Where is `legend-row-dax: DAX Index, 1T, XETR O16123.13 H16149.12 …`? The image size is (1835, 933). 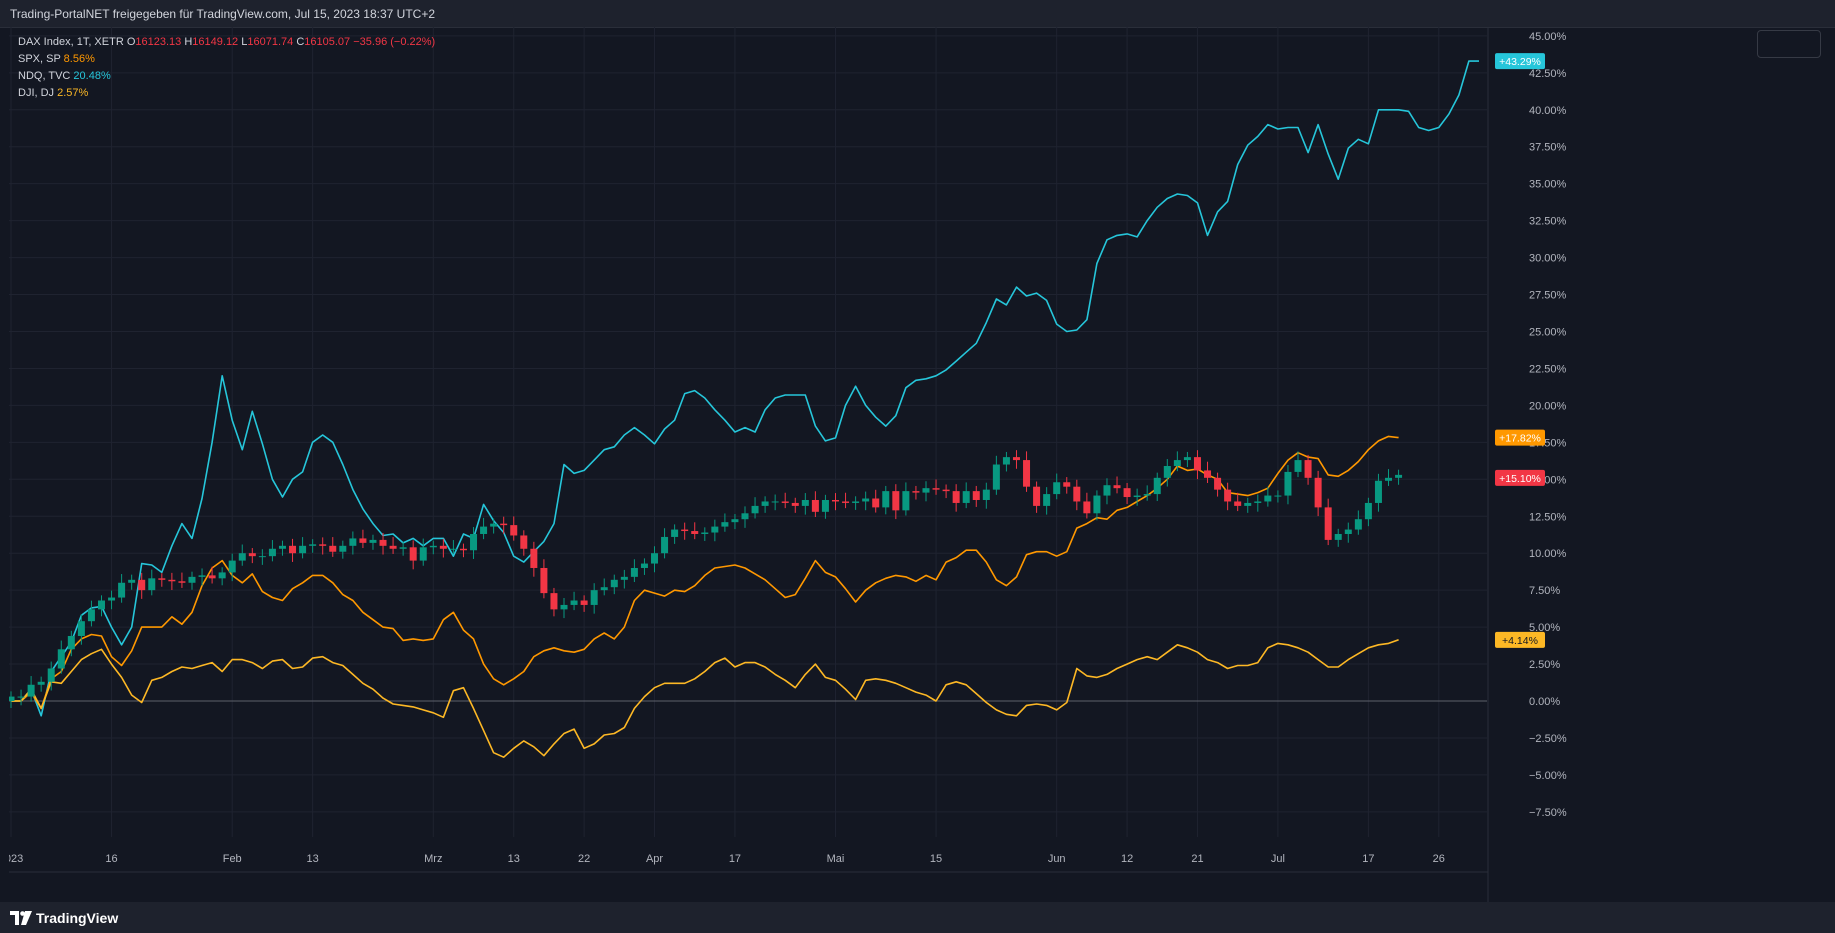 legend-row-dax: DAX Index, 1T, XETR O16123.13 H16149.12 … is located at coordinates (226, 42).